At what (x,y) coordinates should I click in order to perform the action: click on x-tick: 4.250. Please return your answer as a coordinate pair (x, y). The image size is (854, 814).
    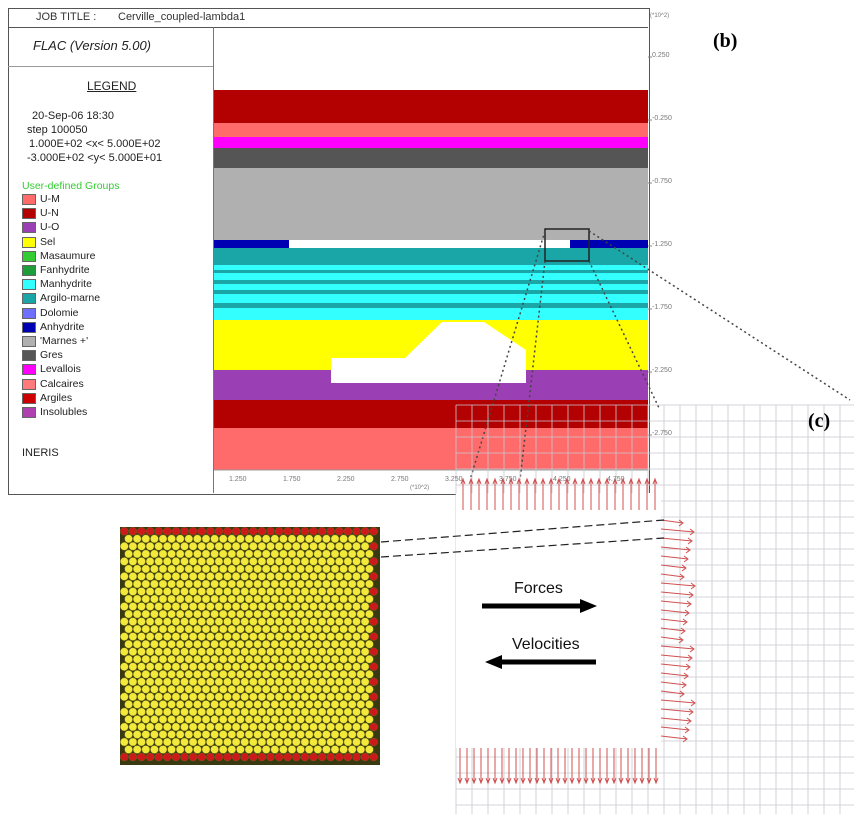
    Looking at the image, I should click on (562, 479).